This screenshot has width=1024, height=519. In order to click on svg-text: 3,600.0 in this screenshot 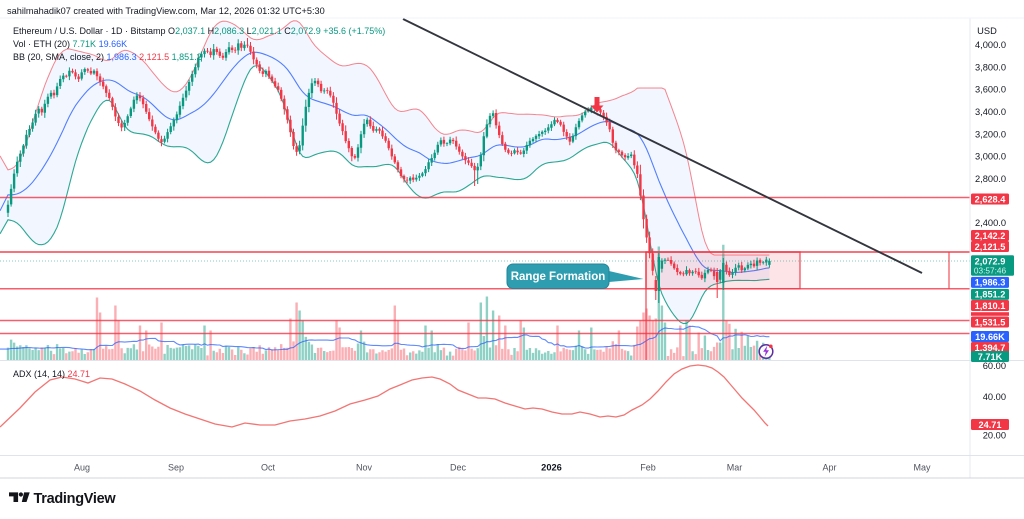, I will do `click(990, 90)`.